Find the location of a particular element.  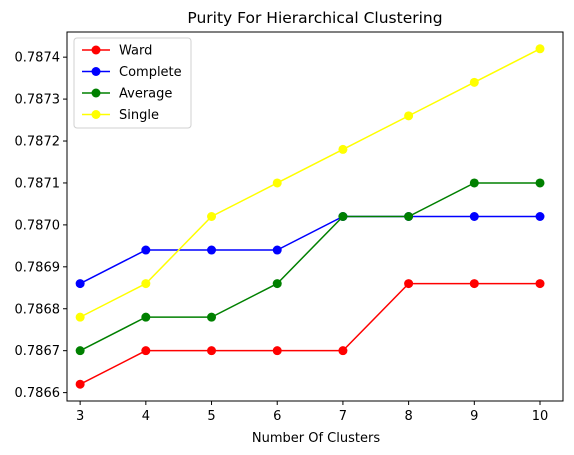

y-tick-label: 0.7868 is located at coordinates (38, 309).